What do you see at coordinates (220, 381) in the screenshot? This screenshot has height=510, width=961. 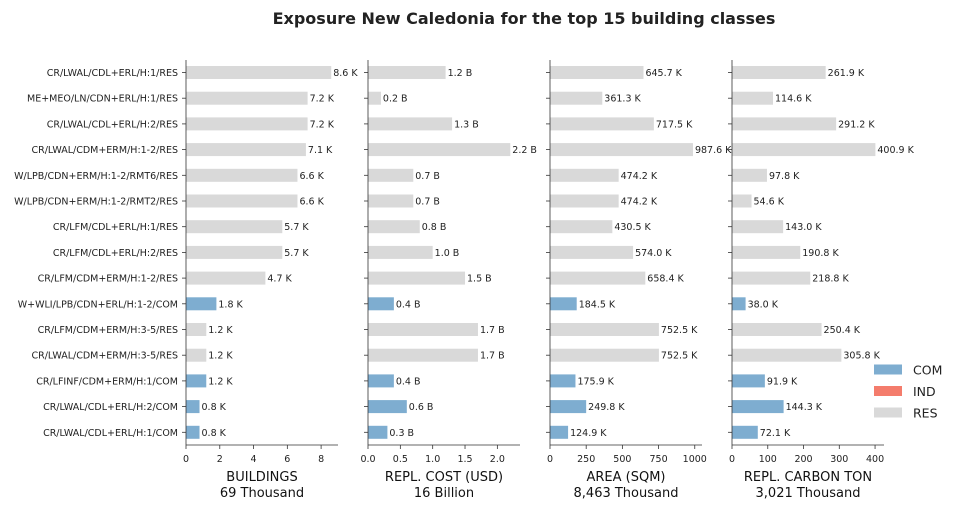 I see `value-label: 1.2 K` at bounding box center [220, 381].